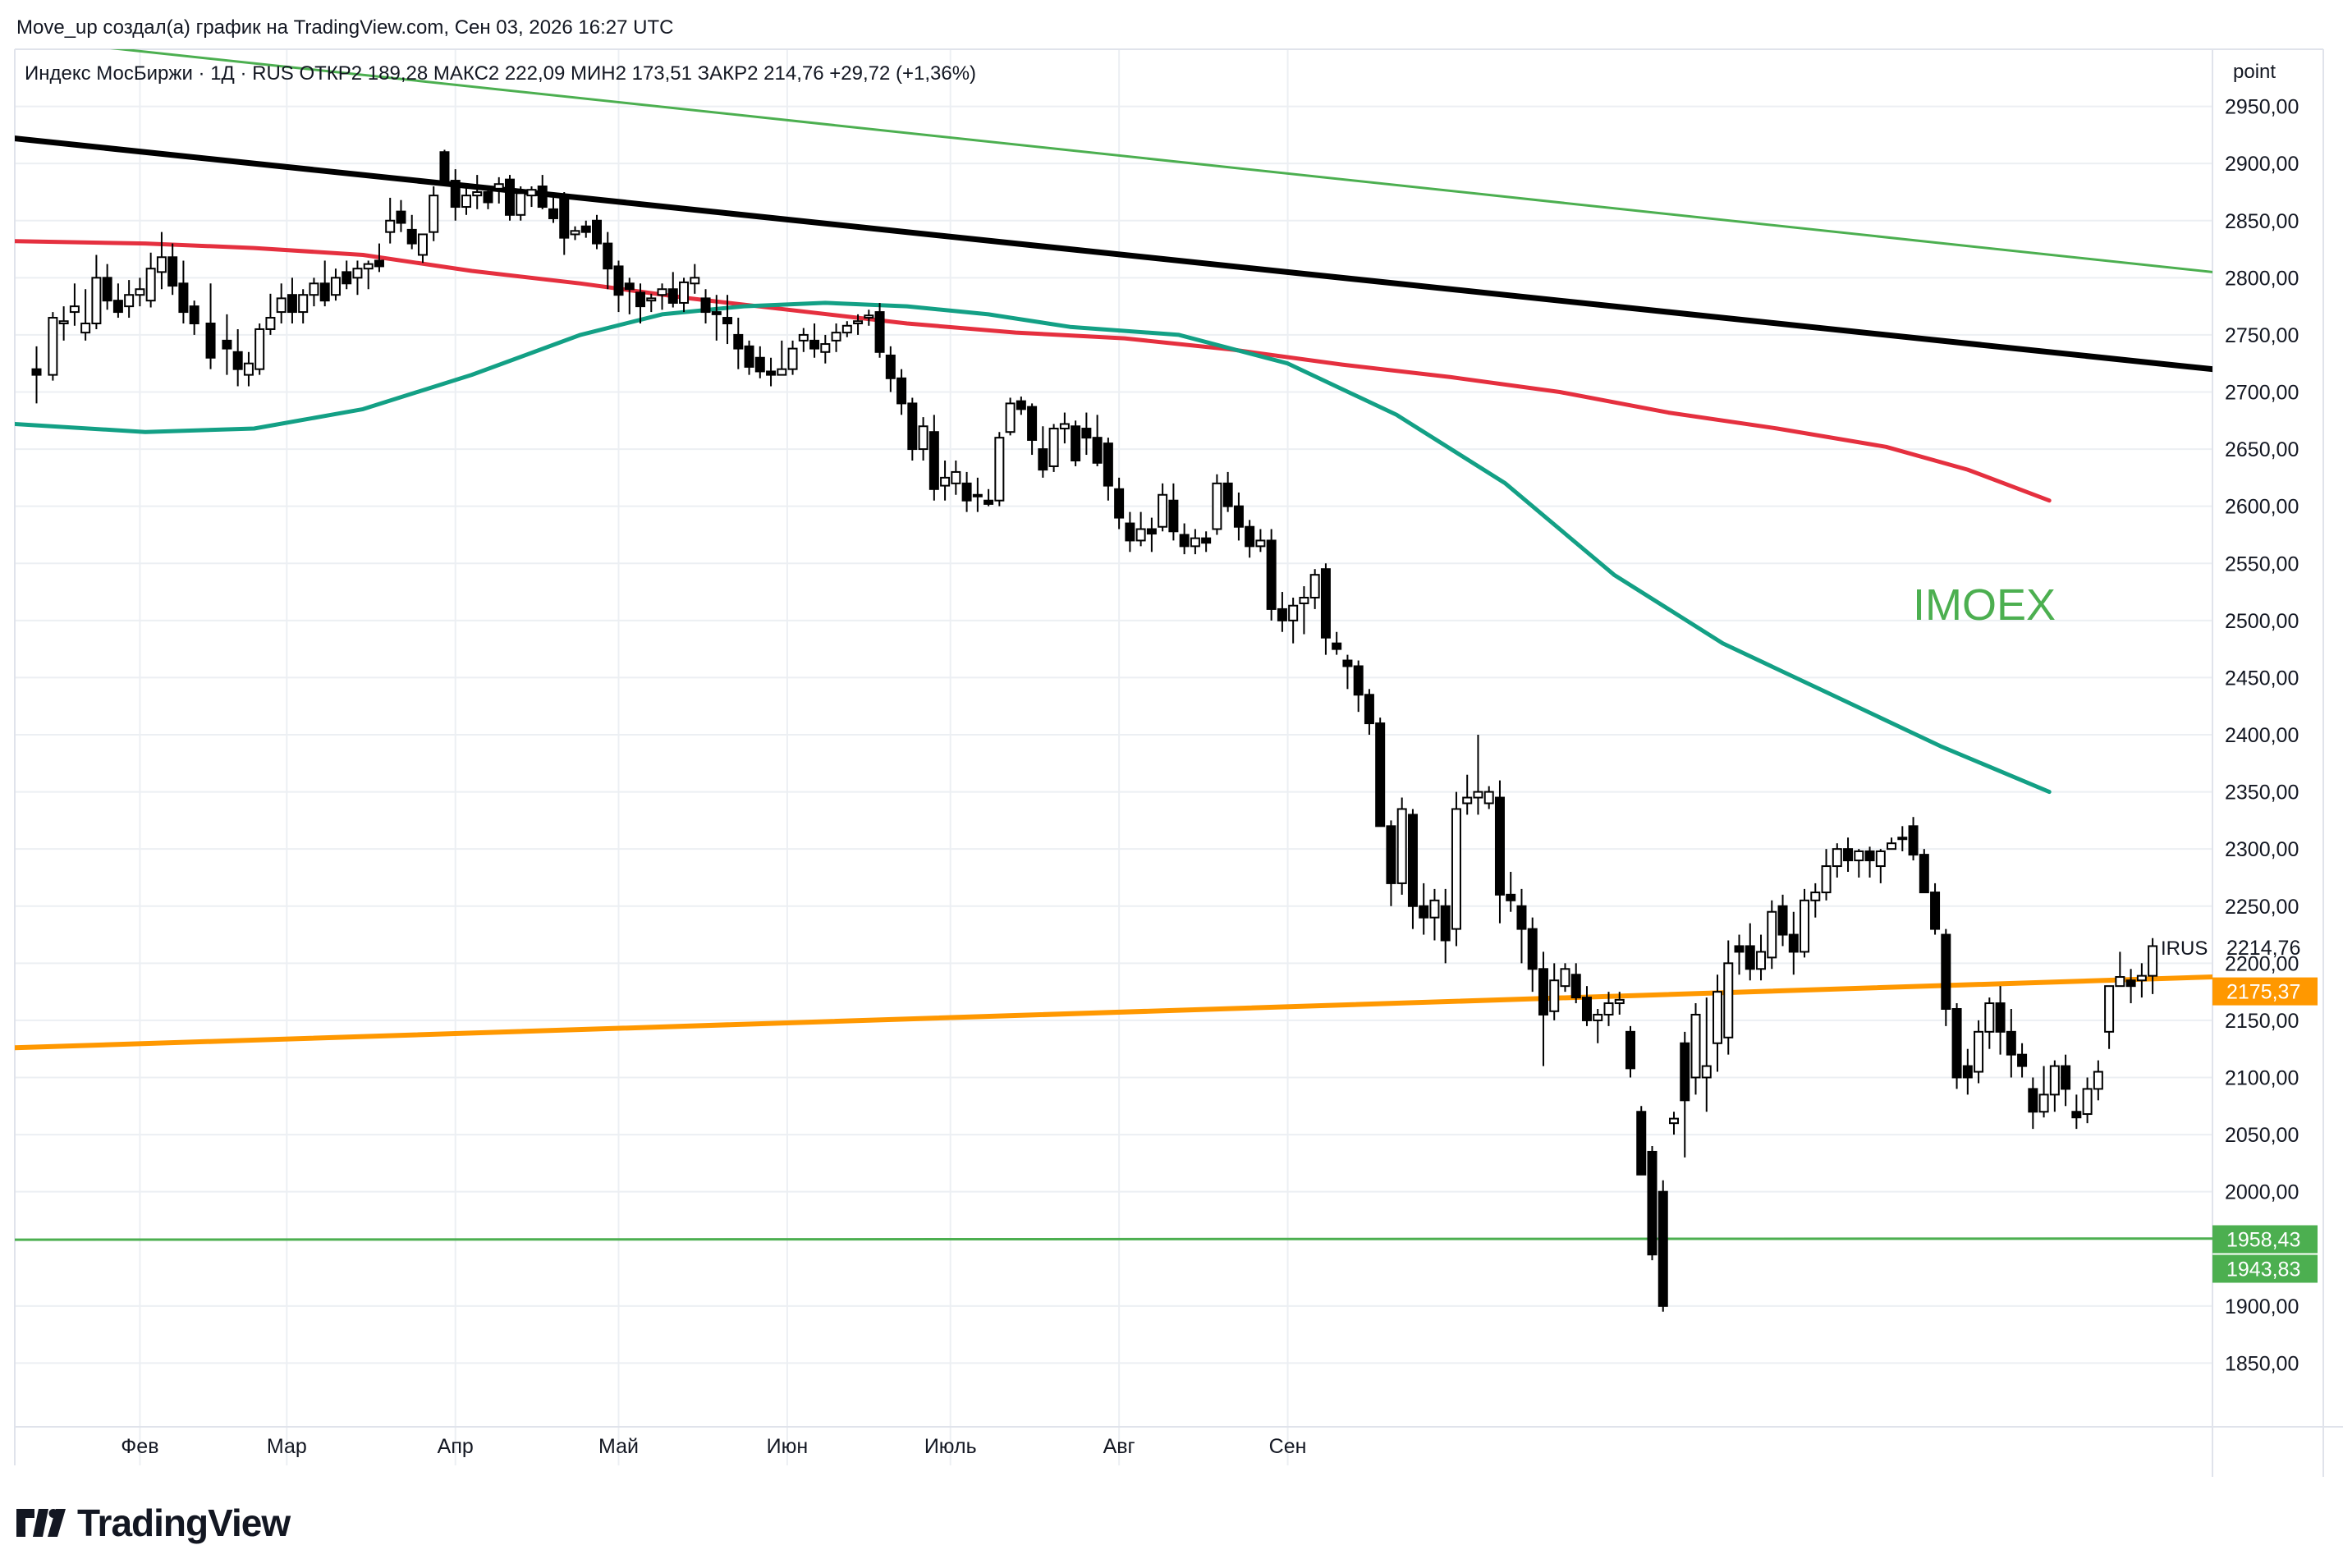  Describe the element at coordinates (2265, 991) in the screenshot. I see `price-axis-label: 2175,37` at that location.